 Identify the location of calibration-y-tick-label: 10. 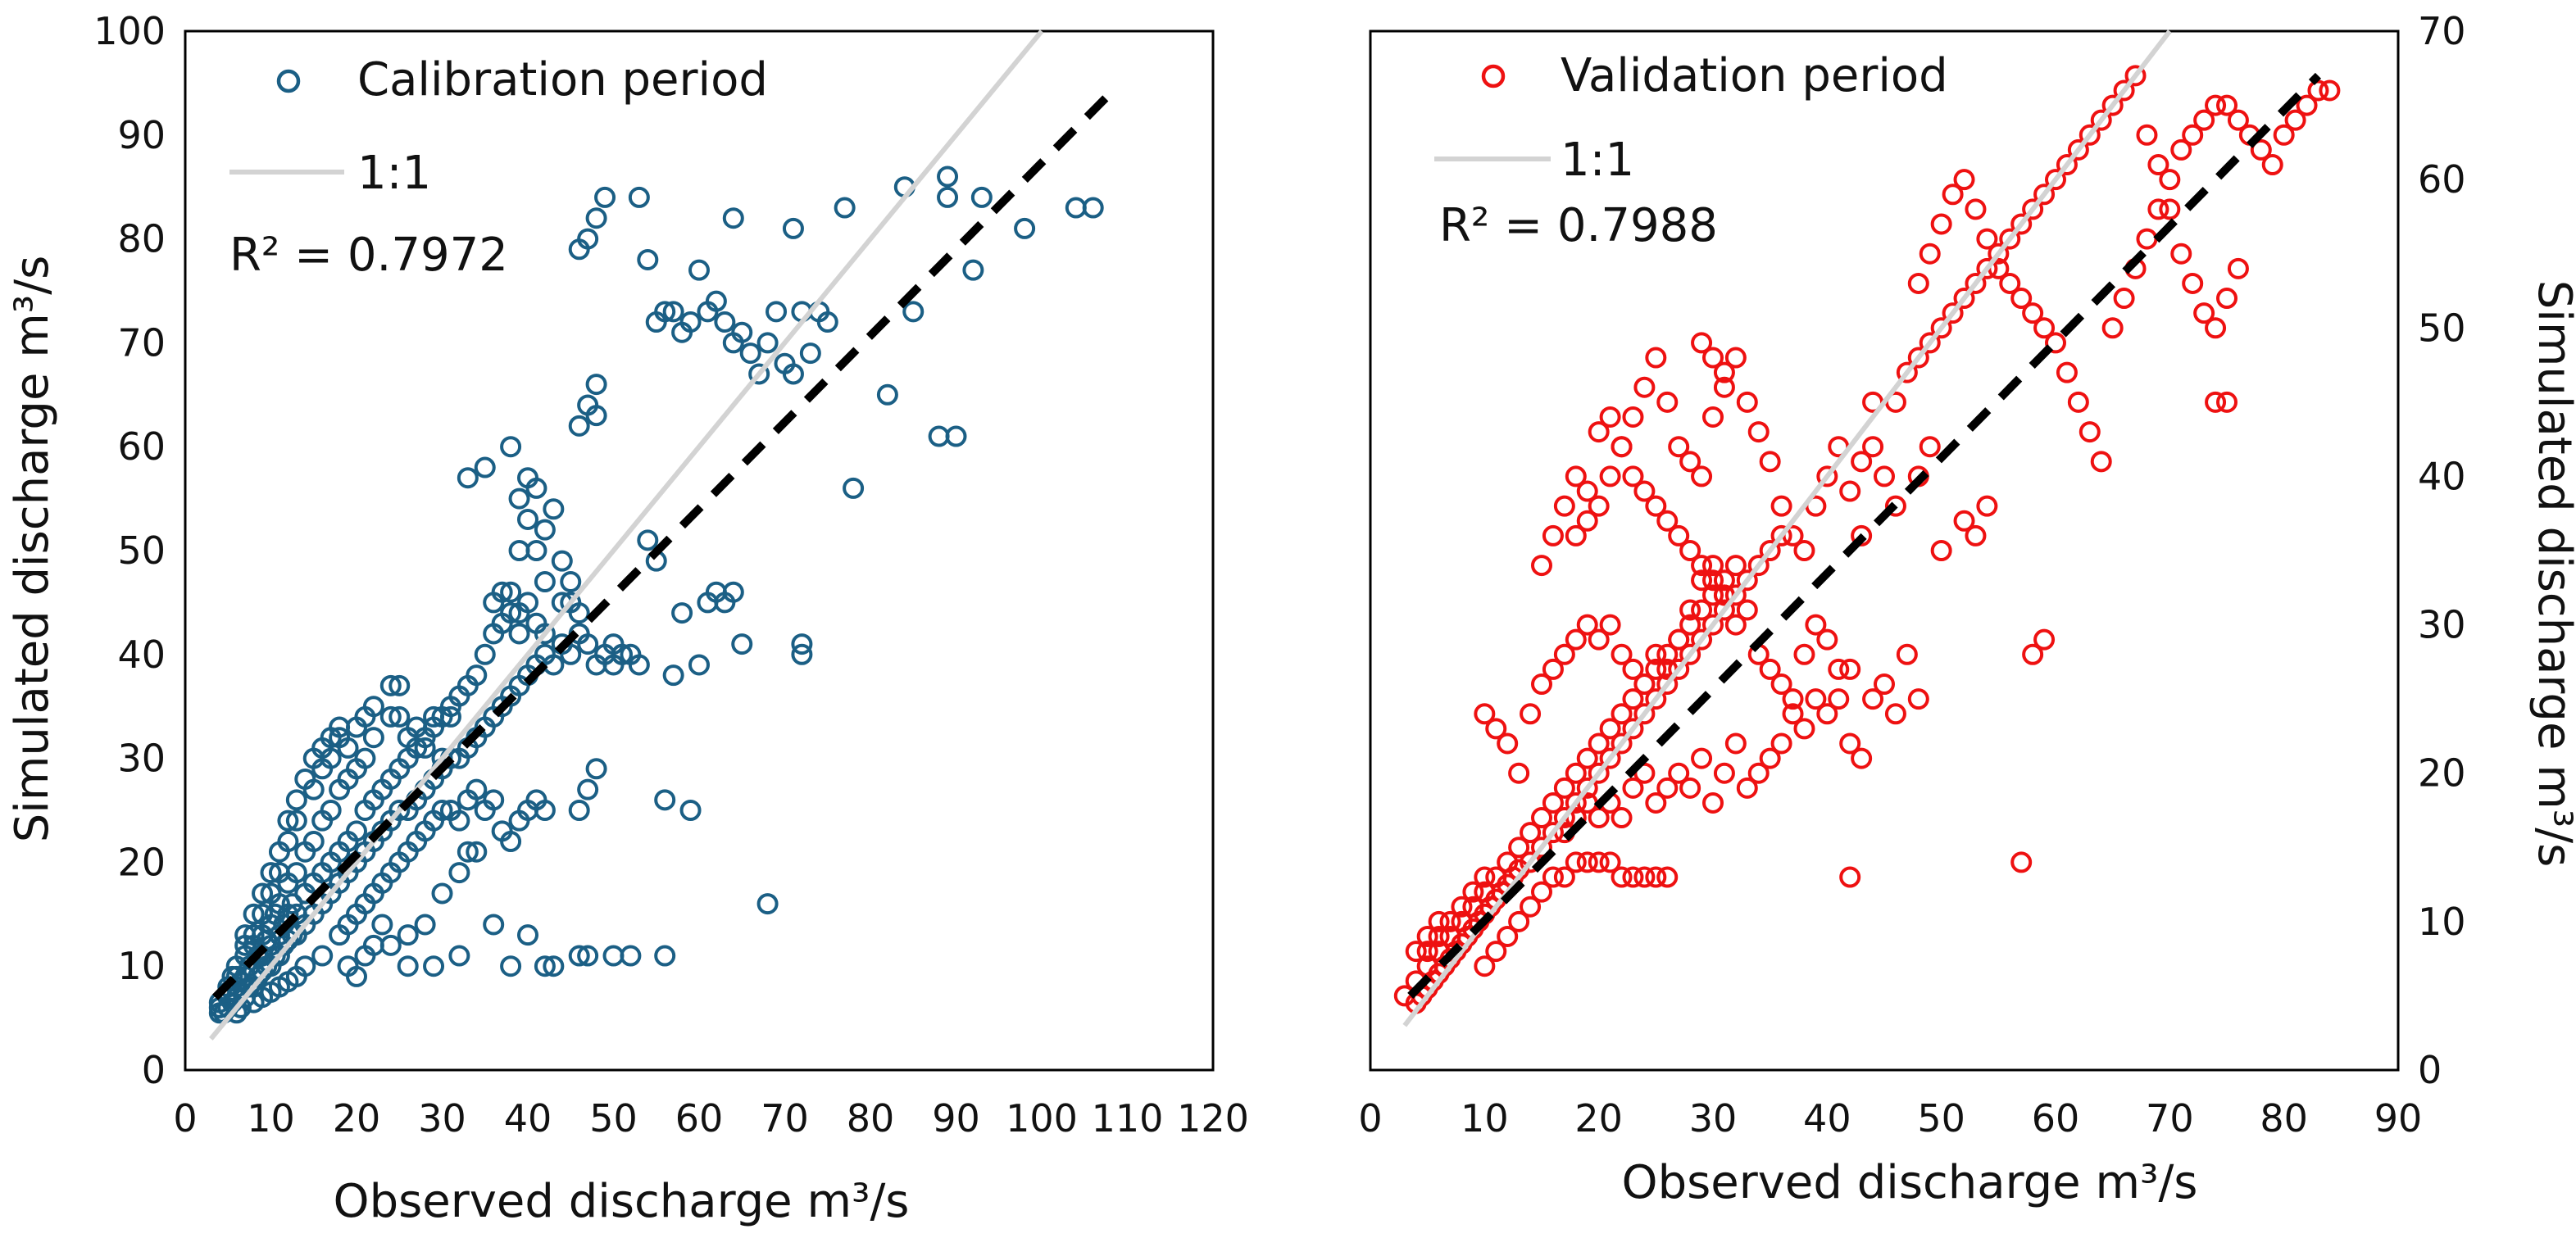
(141, 966).